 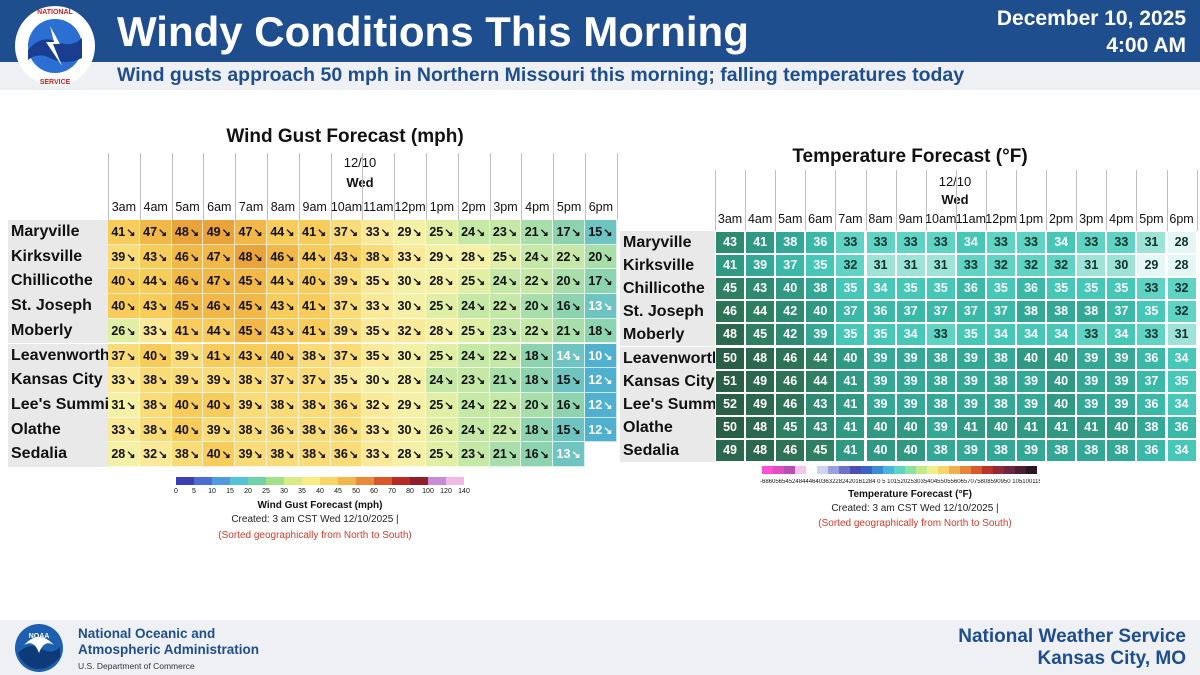 I want to click on temp-cell: 37, so click(x=850, y=312).